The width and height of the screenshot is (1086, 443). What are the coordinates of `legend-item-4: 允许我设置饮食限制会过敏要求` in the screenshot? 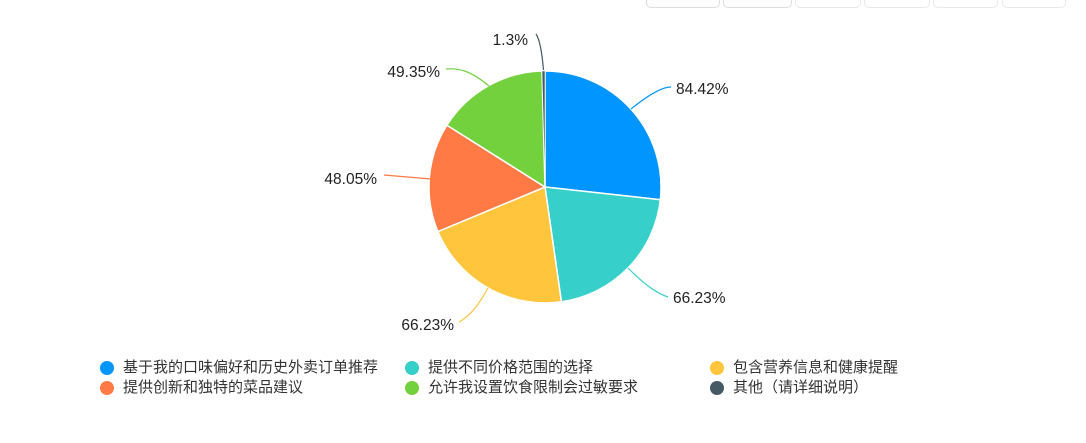 It's located at (521, 388).